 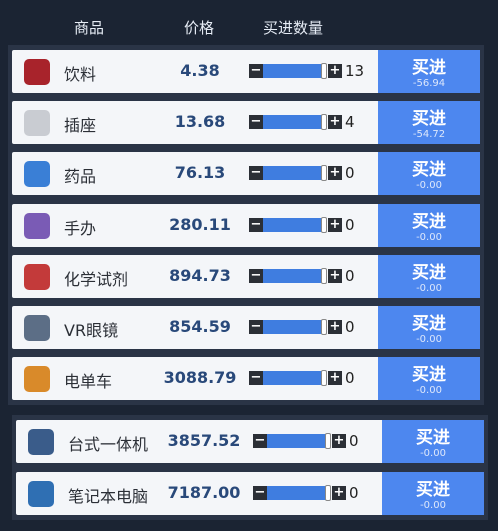 I want to click on header-qty: 买进数量, so click(x=293, y=28).